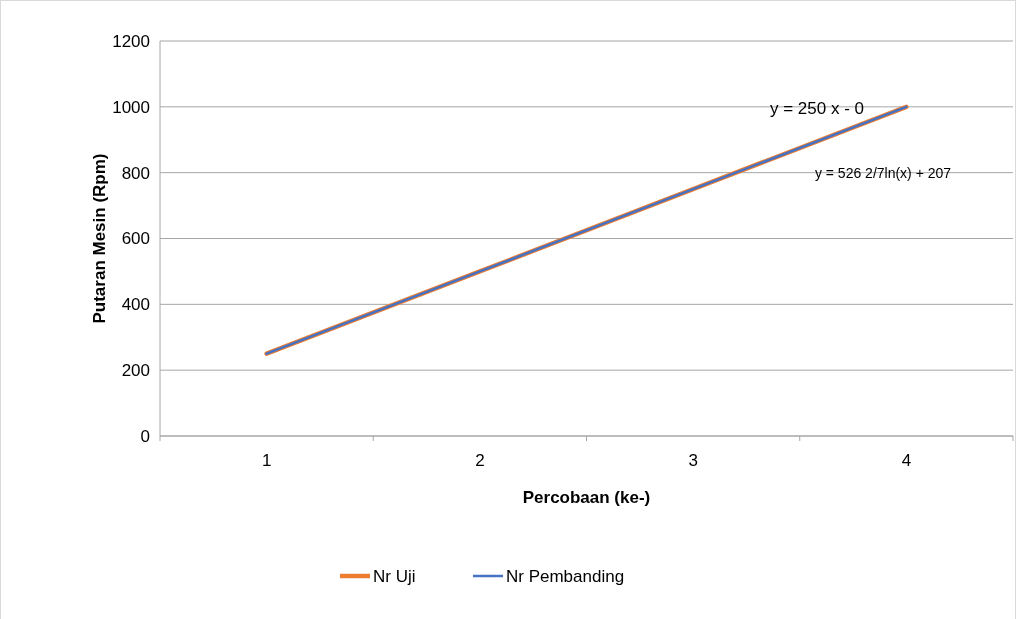  Describe the element at coordinates (906, 460) in the screenshot. I see `x-tick-label: 4` at that location.